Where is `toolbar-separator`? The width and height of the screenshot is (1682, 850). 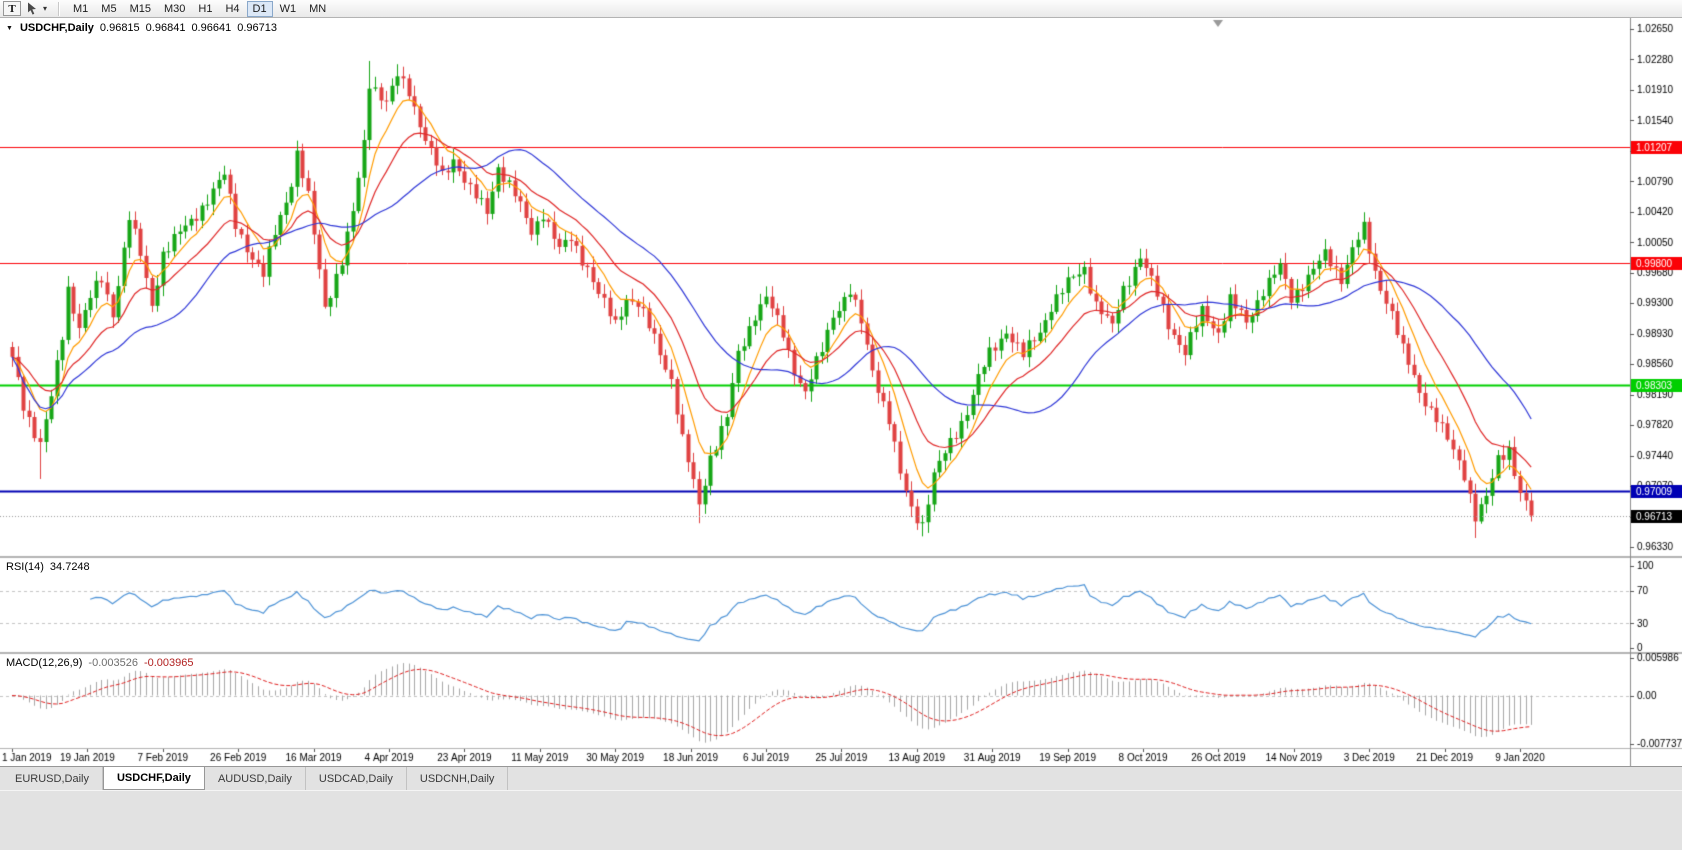
toolbar-separator is located at coordinates (59, 8).